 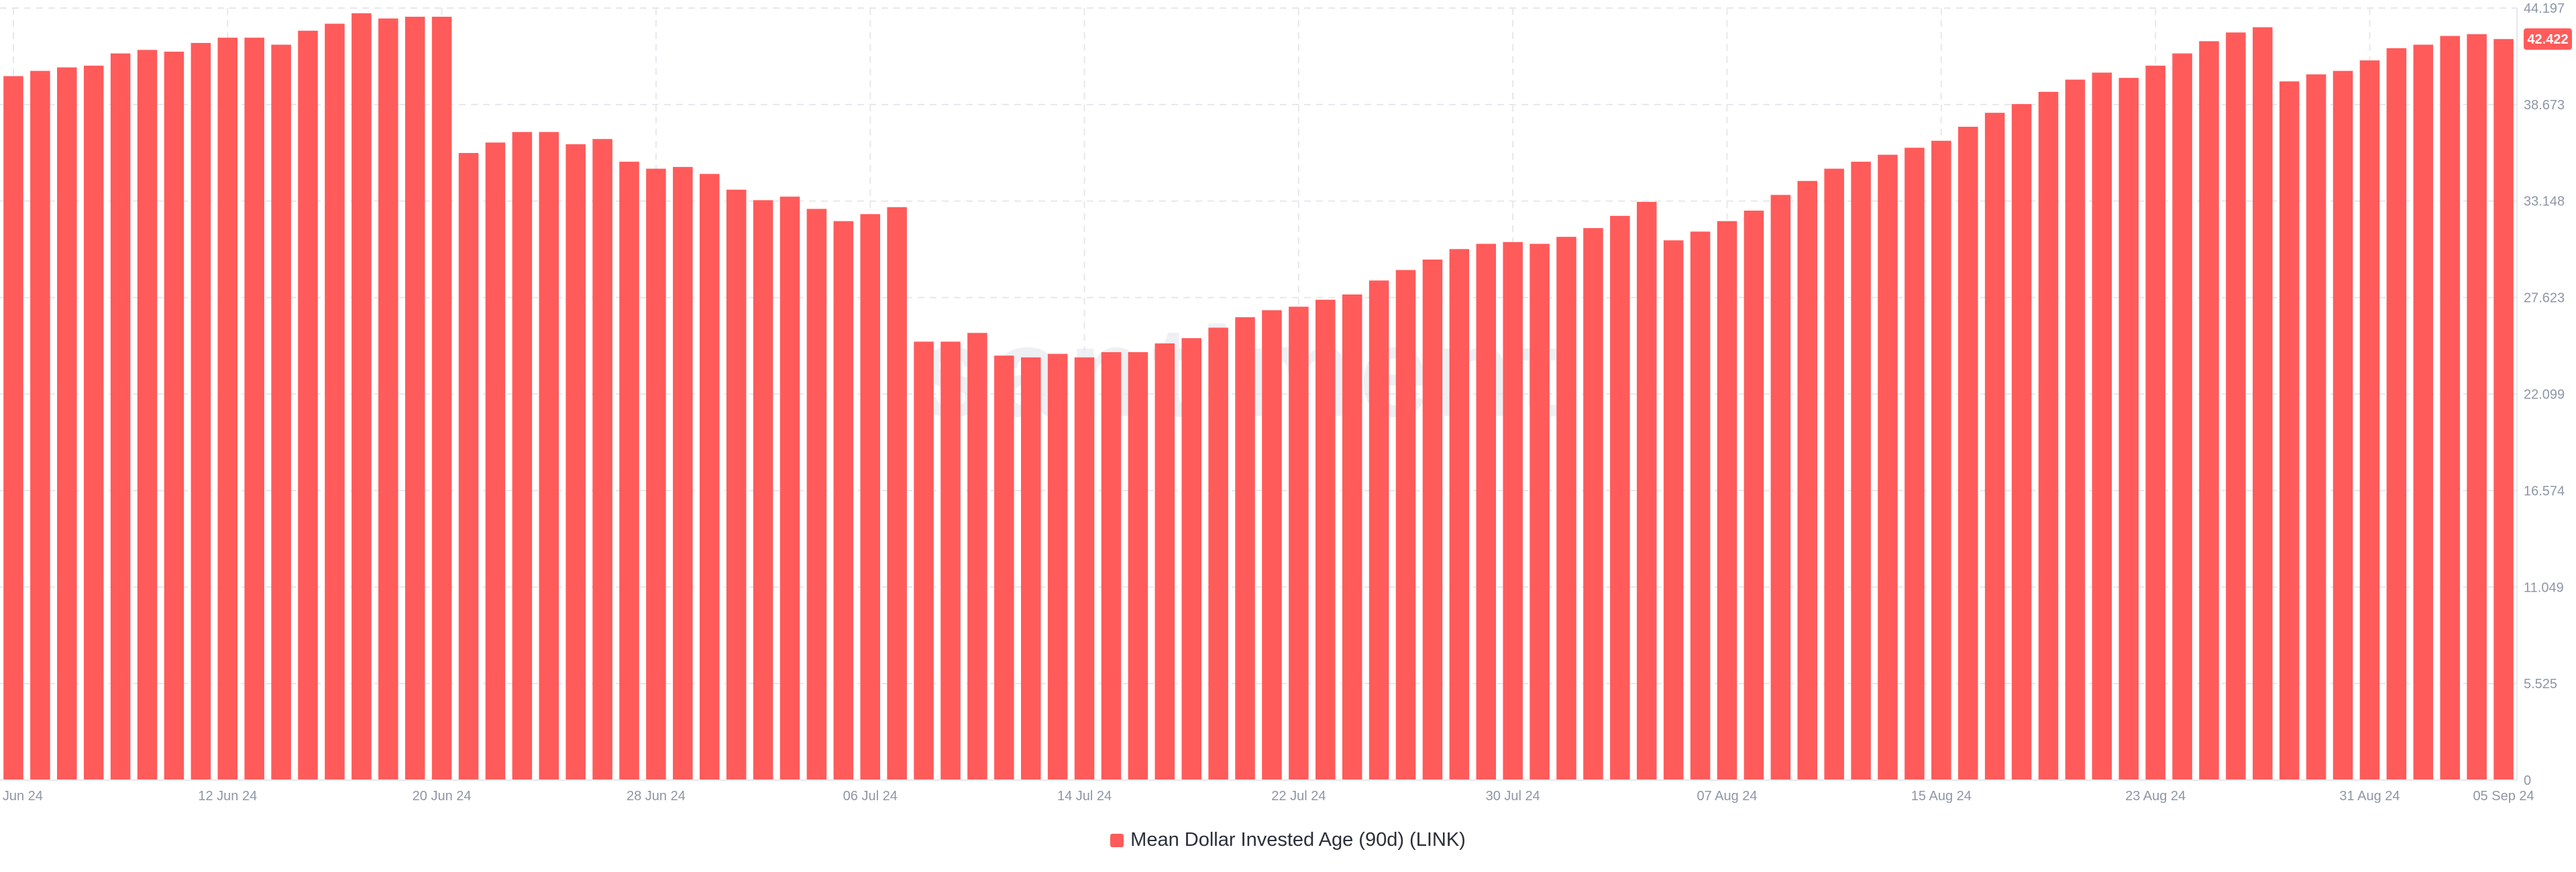 I want to click on current-value-badge-text: 42.422, so click(x=2547, y=39).